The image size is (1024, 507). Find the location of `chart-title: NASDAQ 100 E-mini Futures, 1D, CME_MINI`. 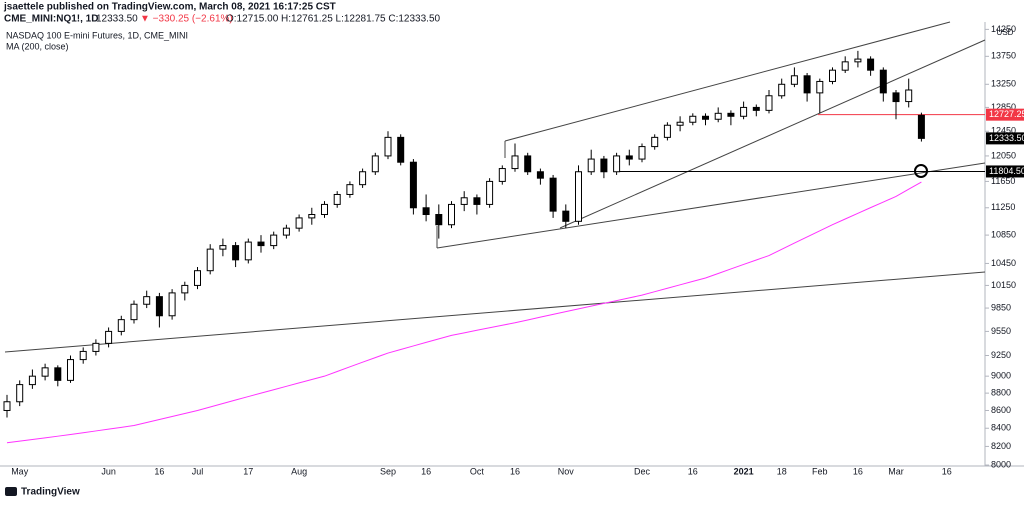

chart-title: NASDAQ 100 E-mini Futures, 1D, CME_MINI is located at coordinates (97, 35).